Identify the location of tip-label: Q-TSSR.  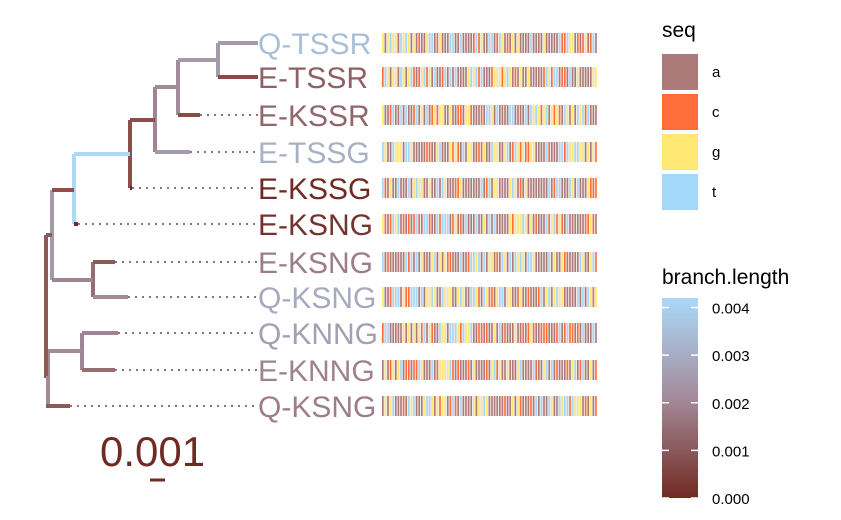
(314, 44).